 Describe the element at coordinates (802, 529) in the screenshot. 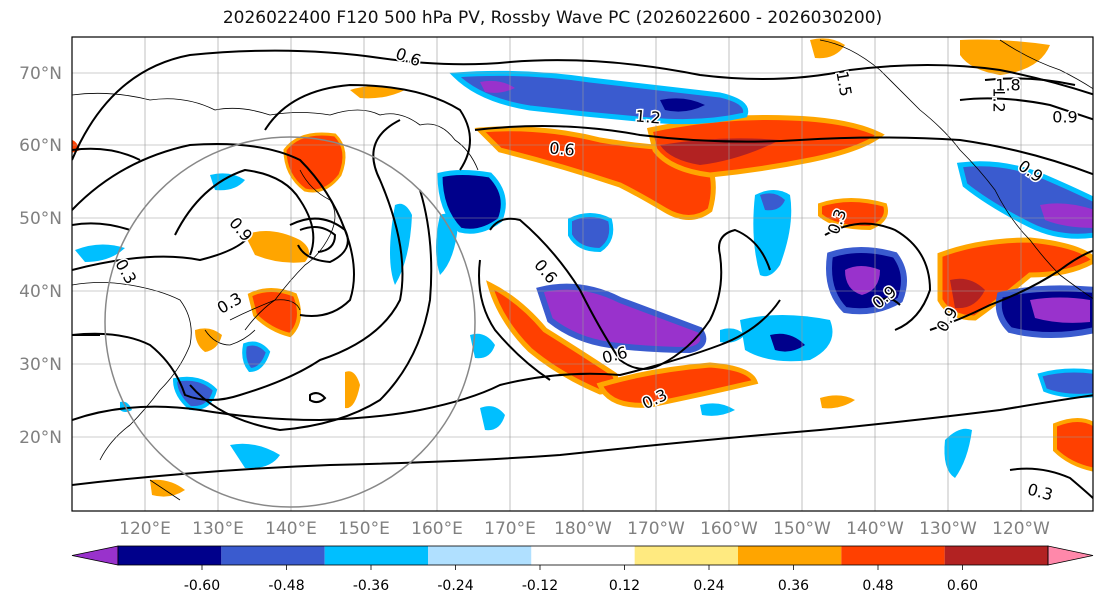

I see `lon-tick-label: 150°W` at that location.